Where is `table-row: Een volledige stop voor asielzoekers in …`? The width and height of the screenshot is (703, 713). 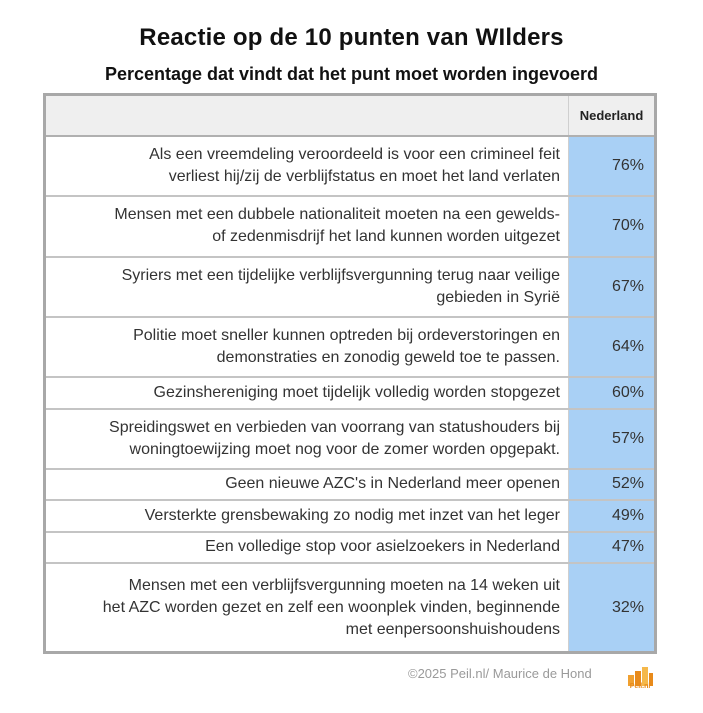 table-row: Een volledige stop voor asielzoekers in … is located at coordinates (350, 548).